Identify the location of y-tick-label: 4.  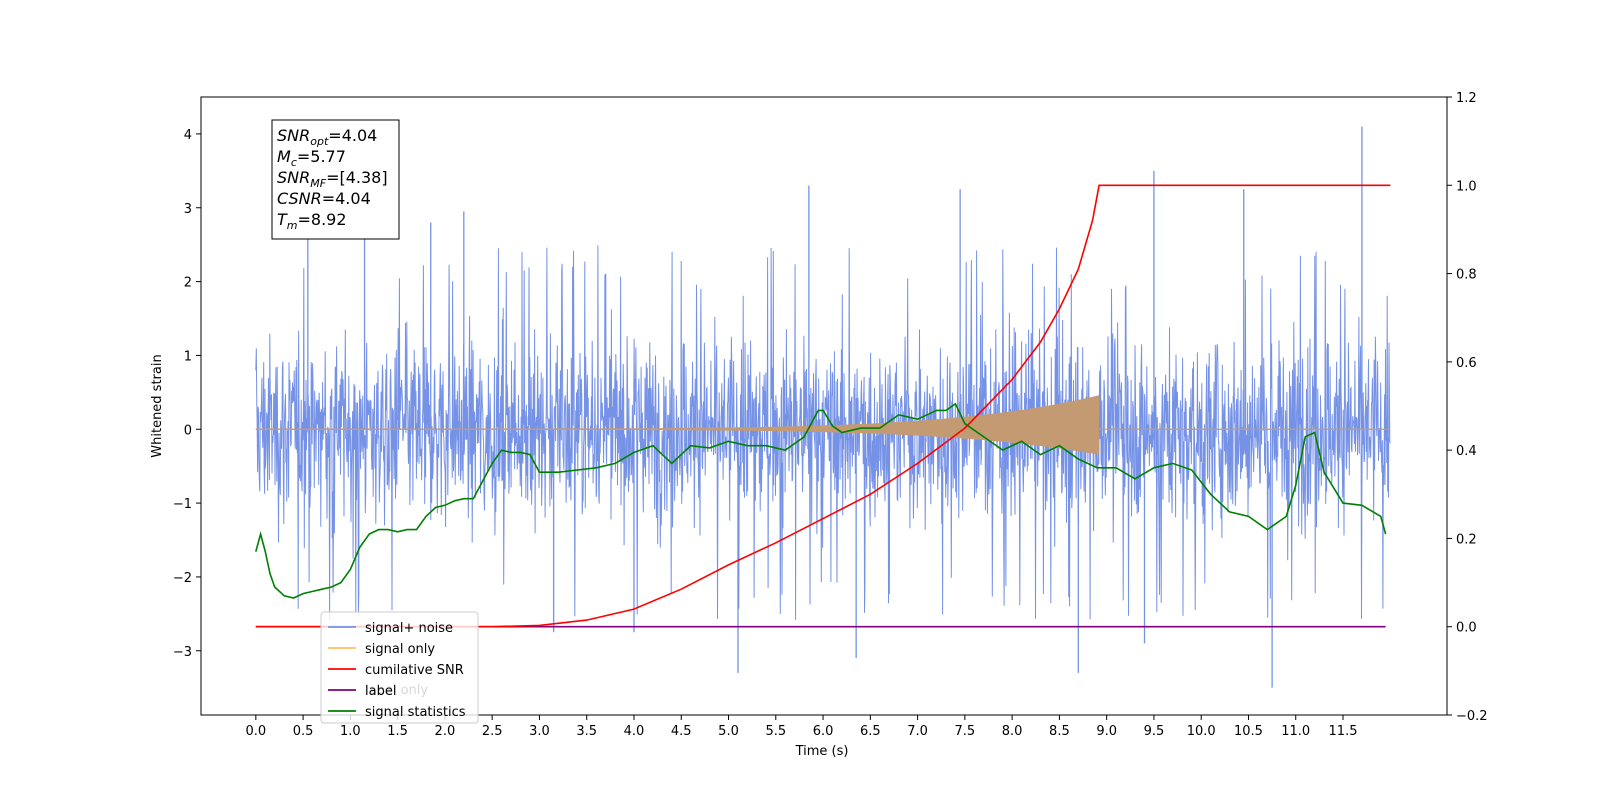
(188, 135).